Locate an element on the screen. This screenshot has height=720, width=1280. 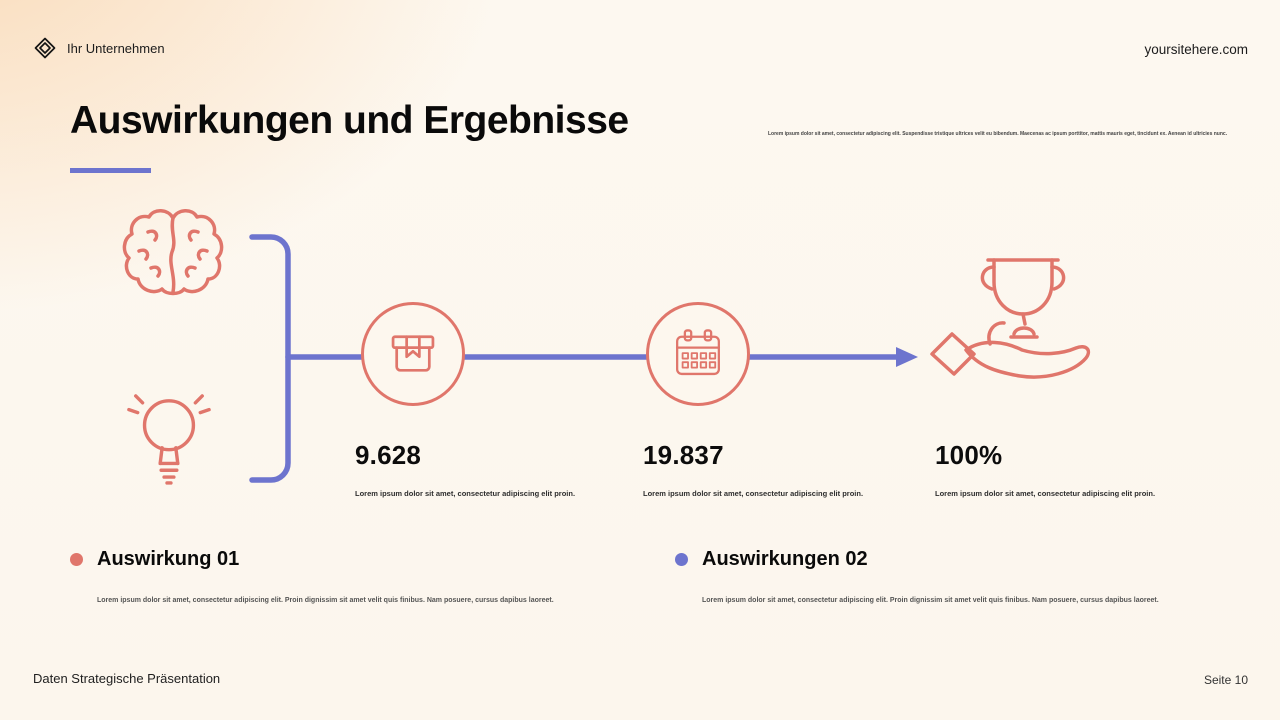
bullet-dot-purple is located at coordinates (681, 559).